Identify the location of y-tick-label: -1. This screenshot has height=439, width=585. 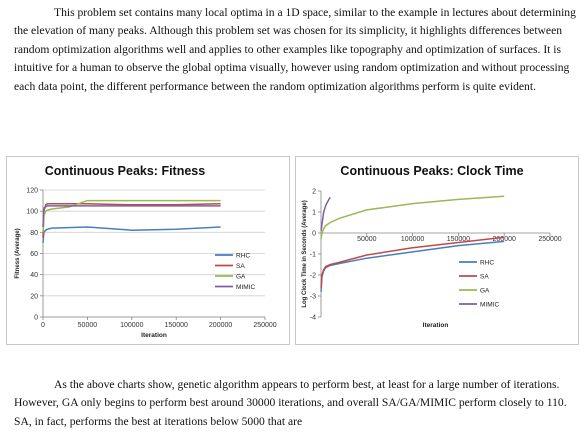
(313, 255).